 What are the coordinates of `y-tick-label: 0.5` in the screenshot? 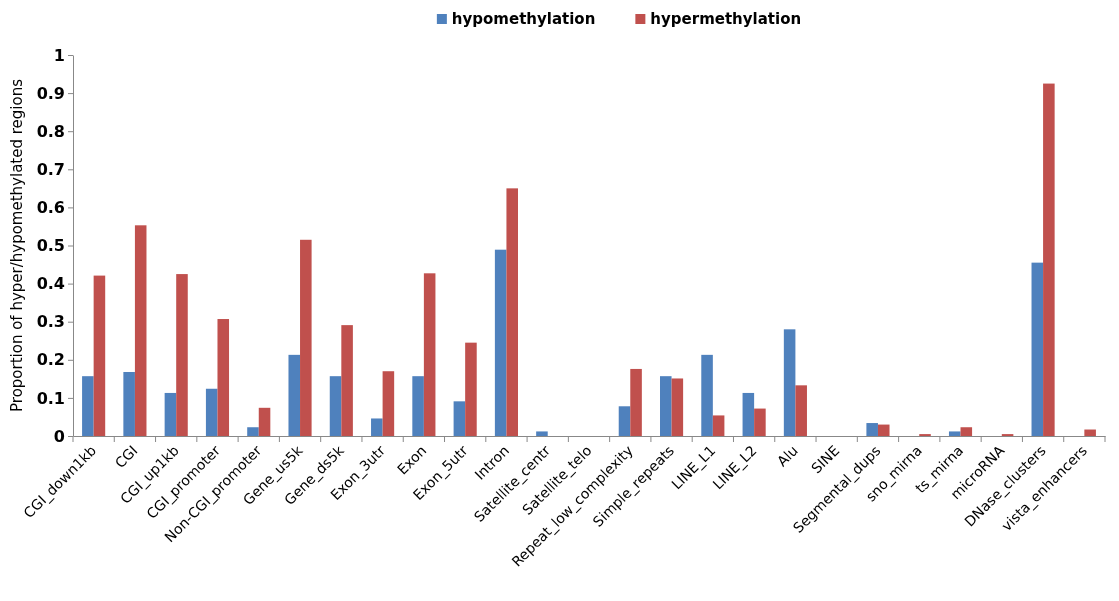 It's located at (50, 246).